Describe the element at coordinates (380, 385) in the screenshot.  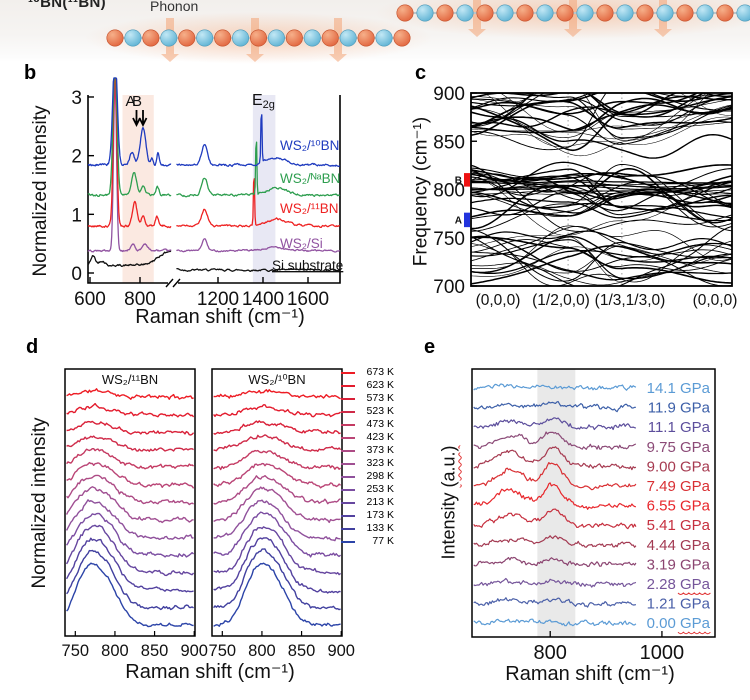
I see `legend-temperature-label: 623 K` at that location.